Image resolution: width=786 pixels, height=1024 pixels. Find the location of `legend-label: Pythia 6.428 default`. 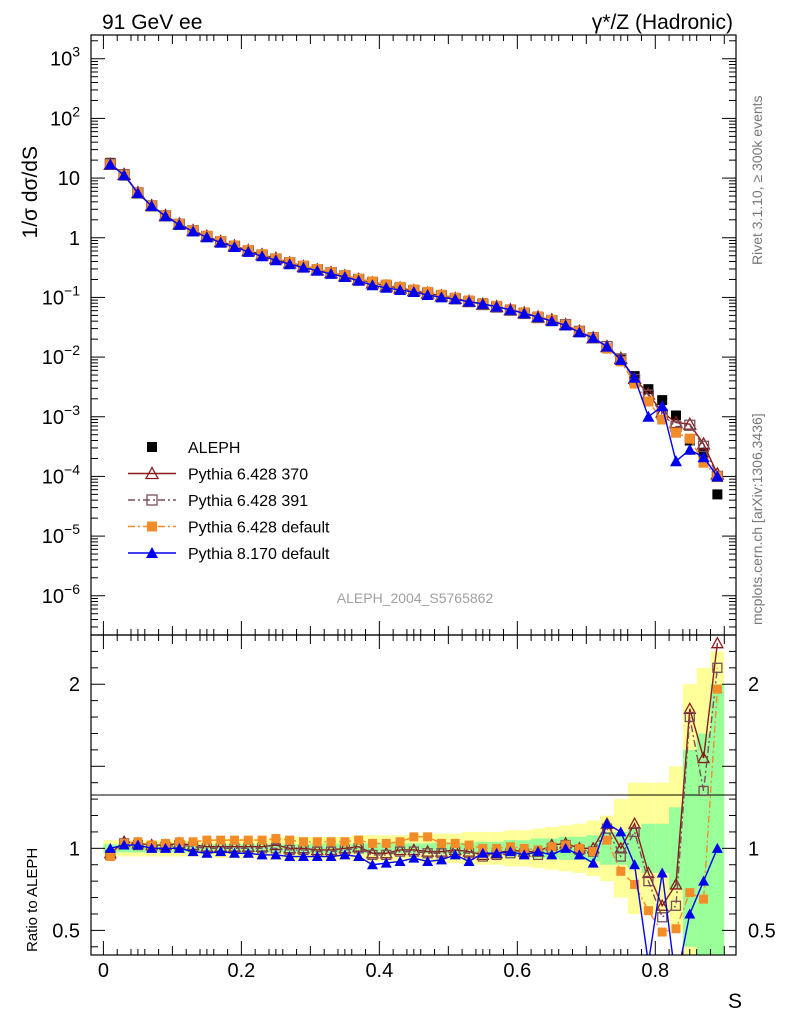

legend-label: Pythia 6.428 default is located at coordinates (259, 528).